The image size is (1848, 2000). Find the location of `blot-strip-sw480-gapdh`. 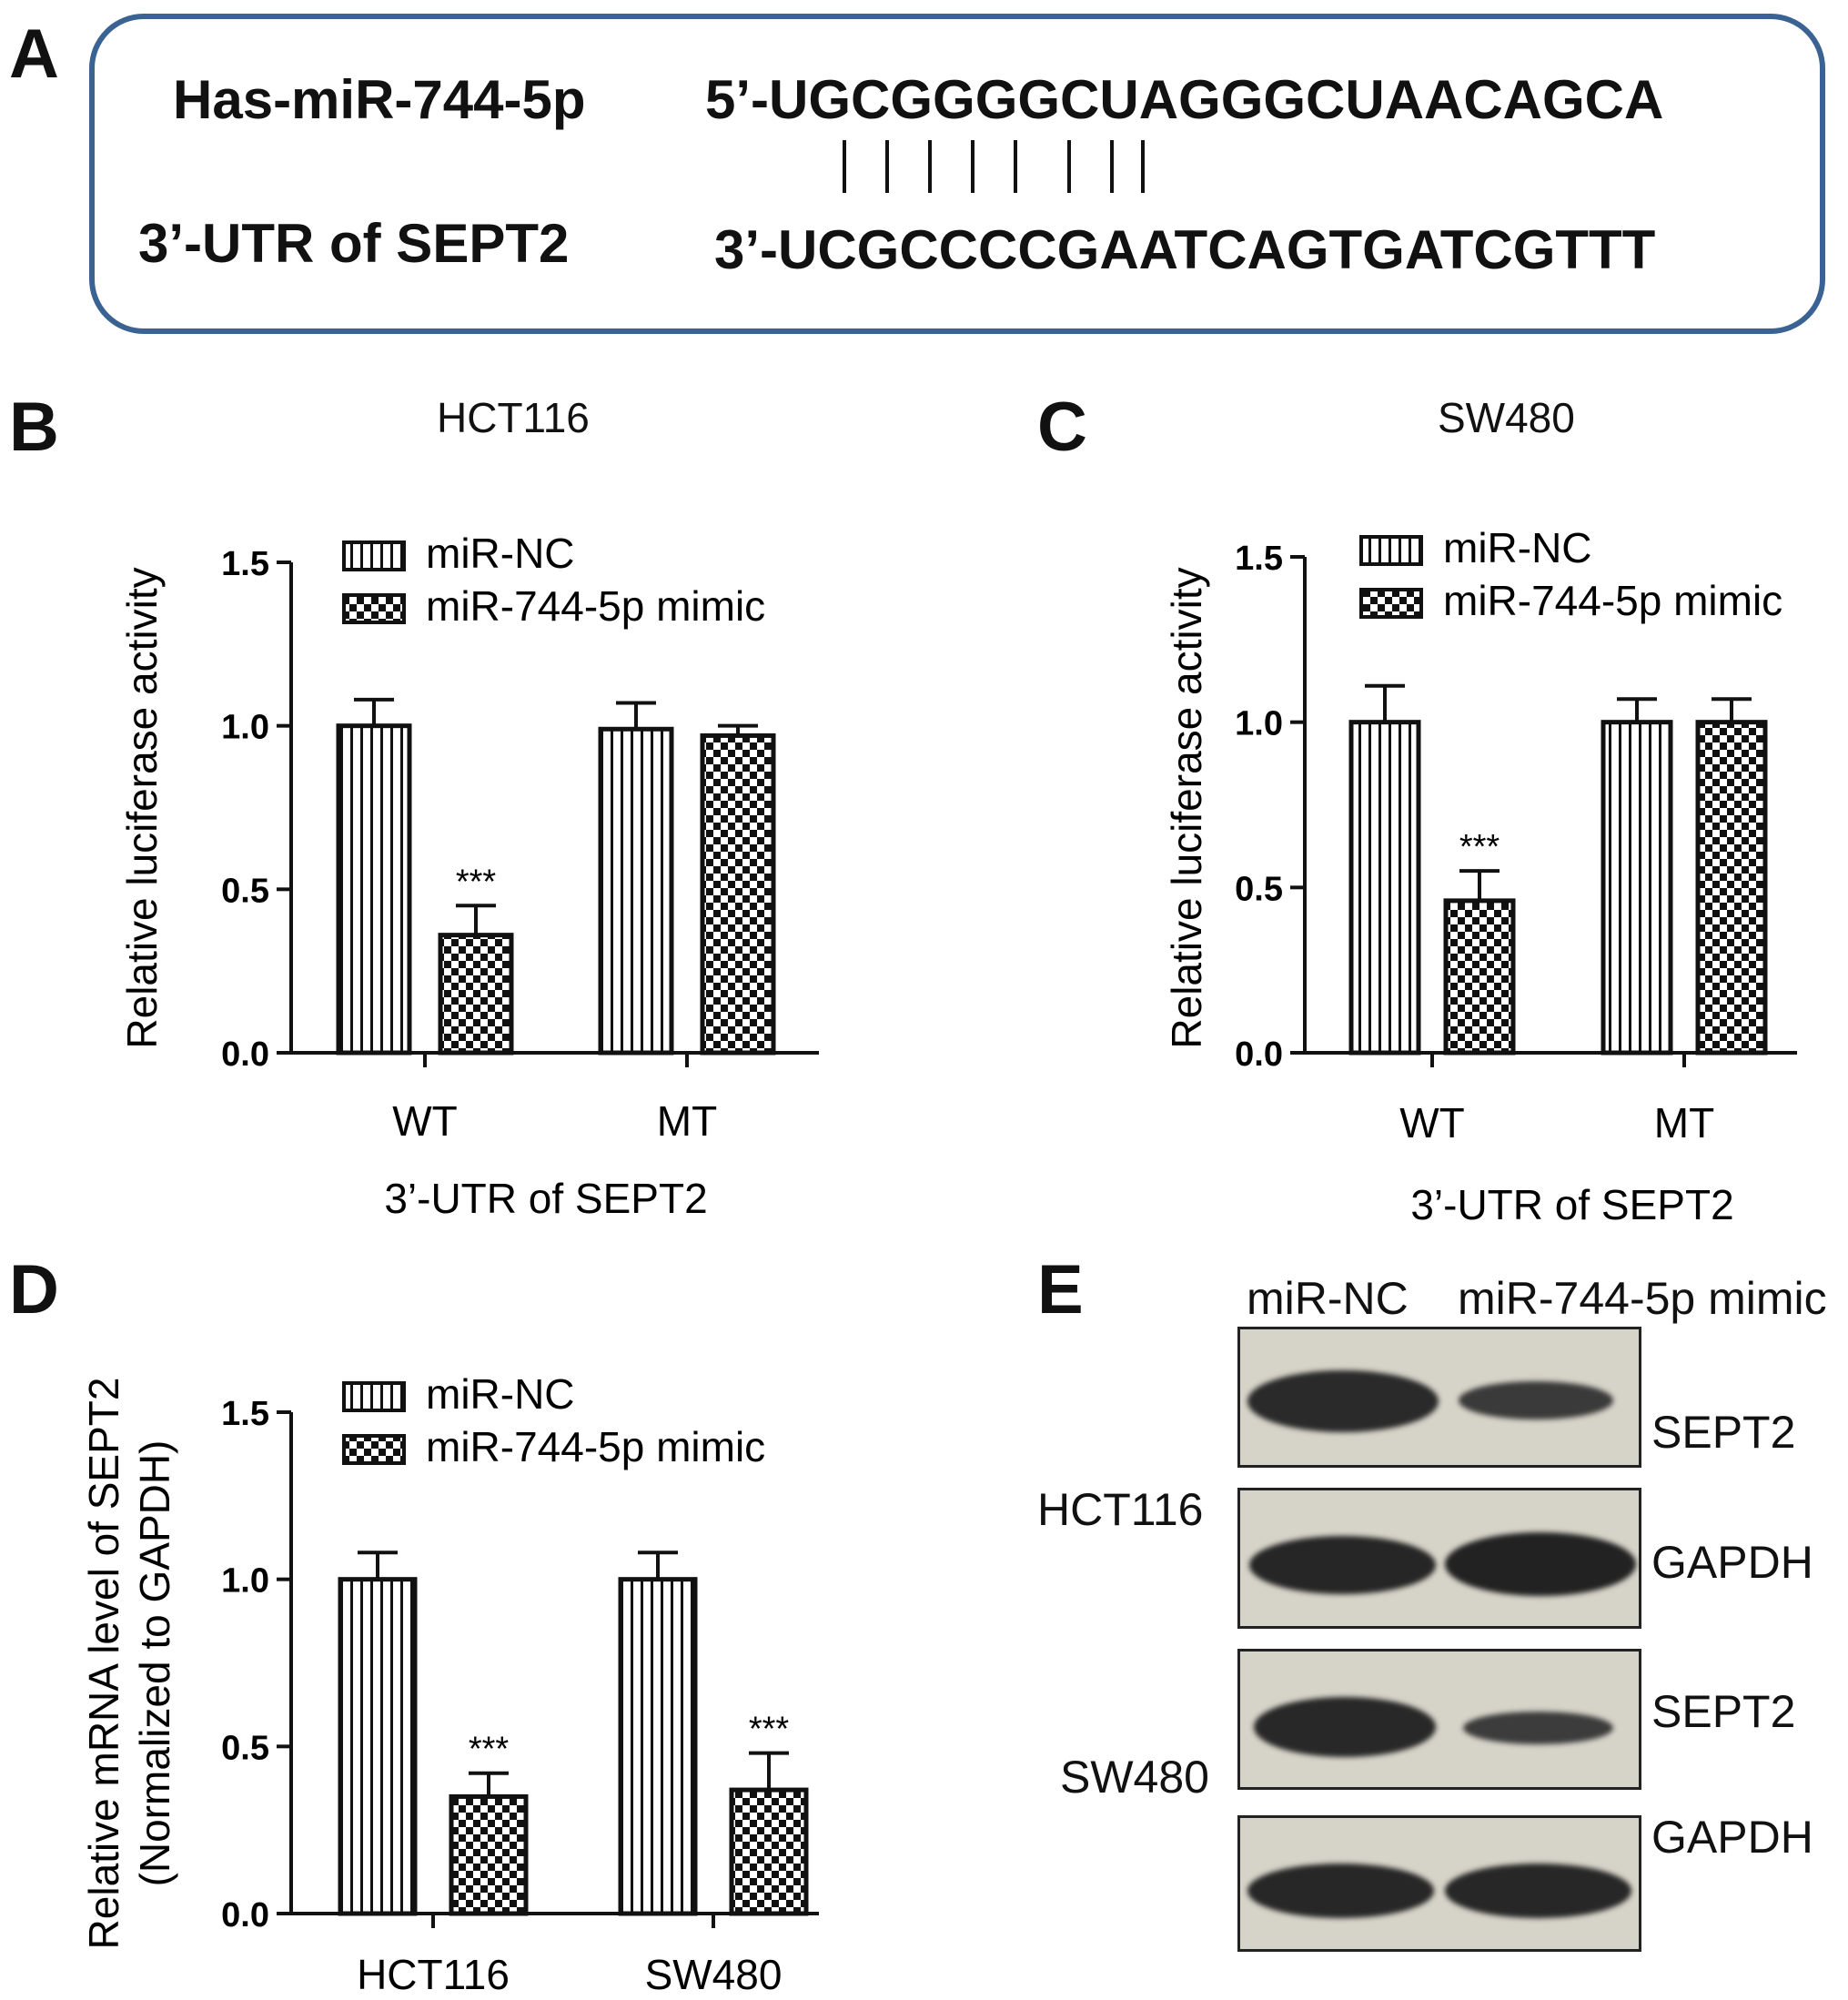

blot-strip-sw480-gapdh is located at coordinates (1439, 1883).